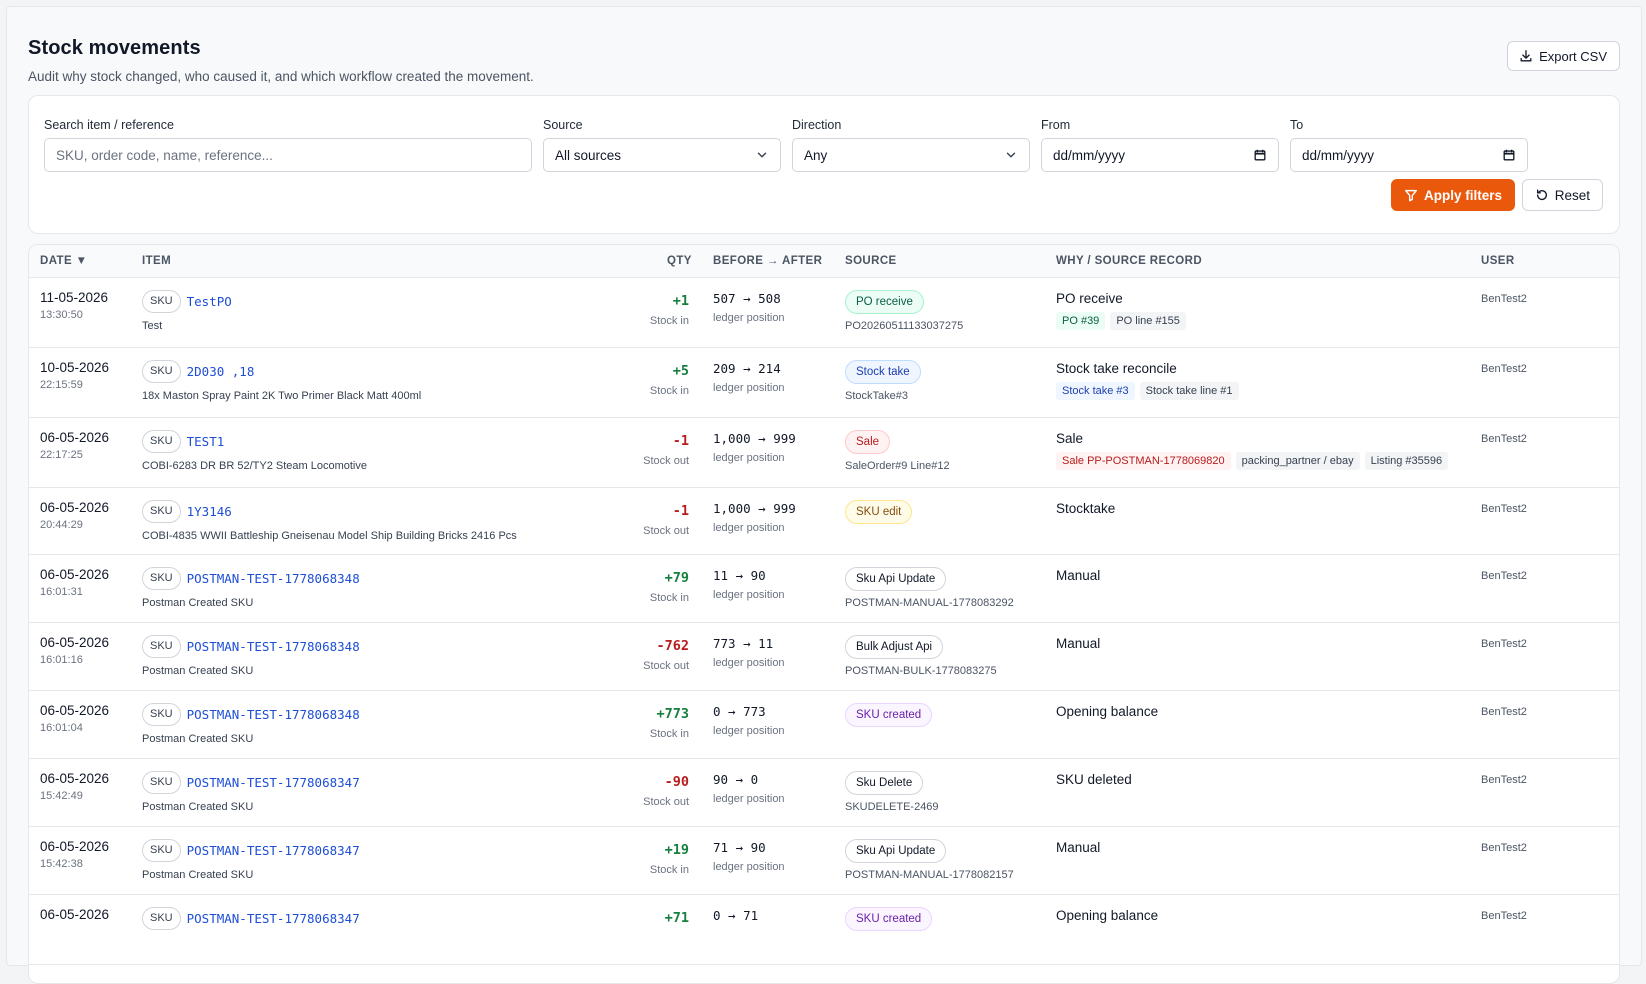  What do you see at coordinates (739, 711) in the screenshot?
I see `before-after-value: 0 → 773` at bounding box center [739, 711].